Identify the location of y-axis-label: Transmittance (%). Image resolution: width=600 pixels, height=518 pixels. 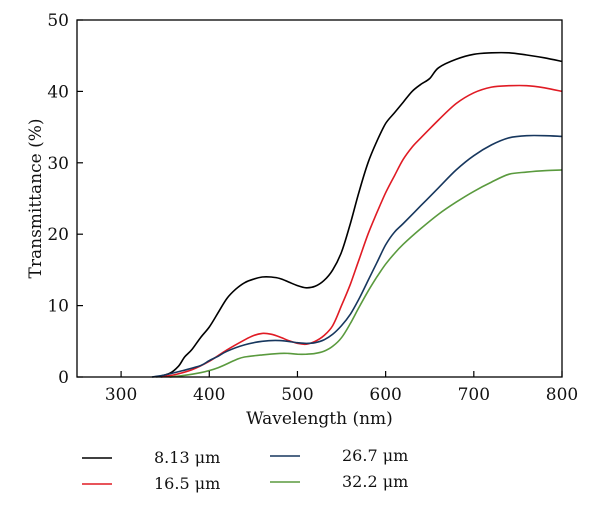
(36, 199).